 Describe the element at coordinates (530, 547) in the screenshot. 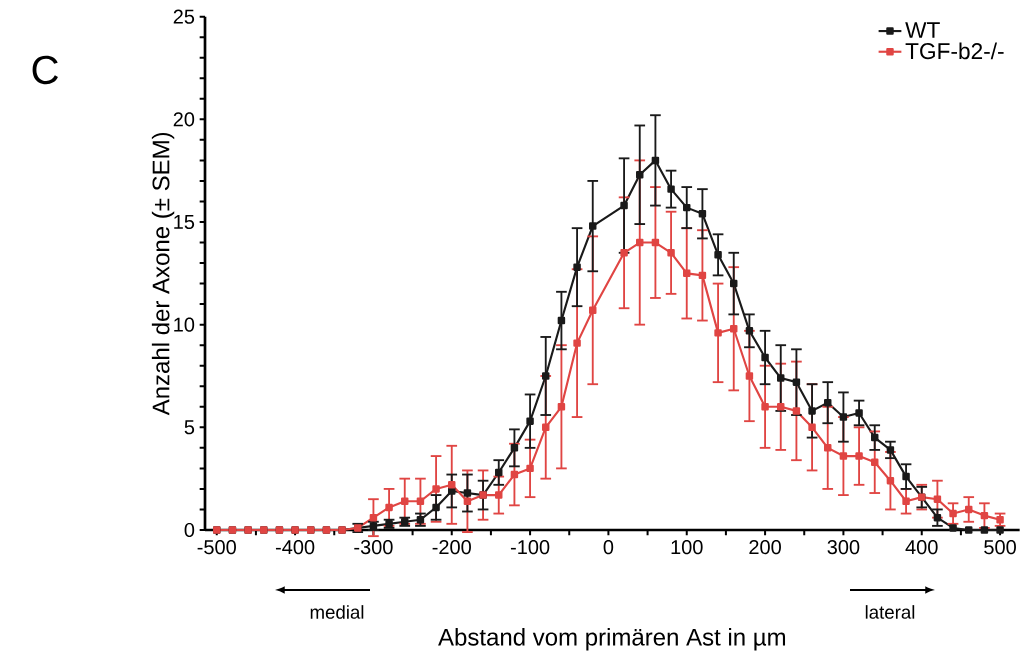

I see `x-tick-label: -100` at that location.